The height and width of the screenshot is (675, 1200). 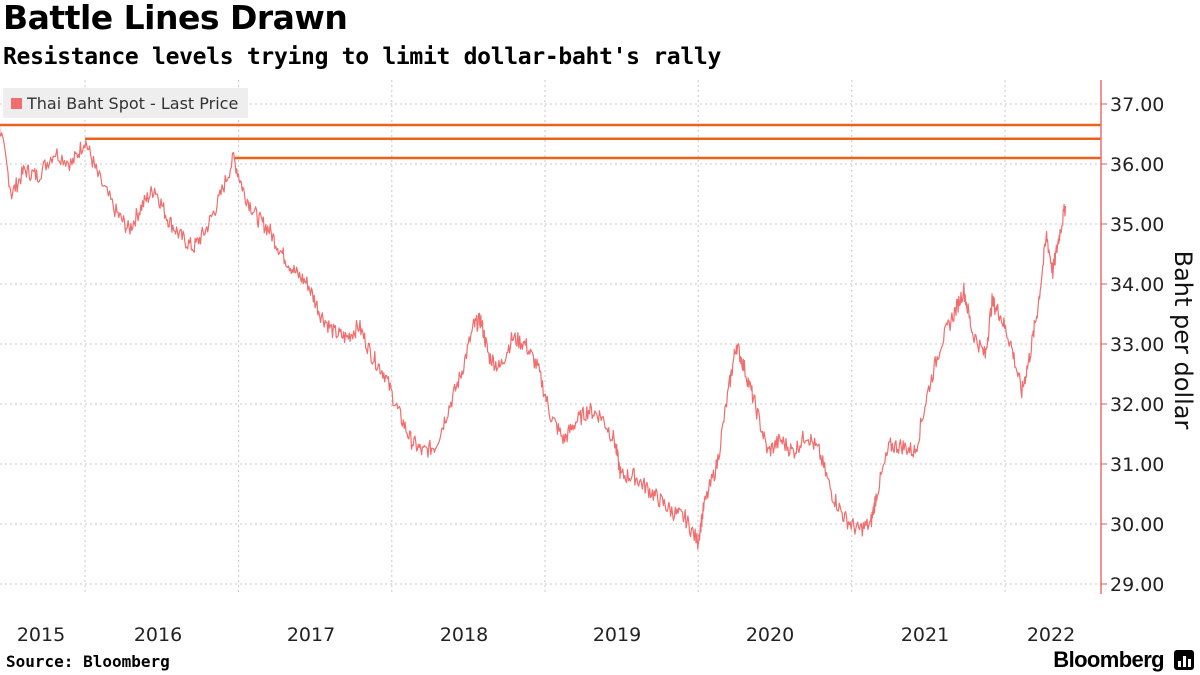 I want to click on y-tick-label: 37.00, so click(x=1137, y=105).